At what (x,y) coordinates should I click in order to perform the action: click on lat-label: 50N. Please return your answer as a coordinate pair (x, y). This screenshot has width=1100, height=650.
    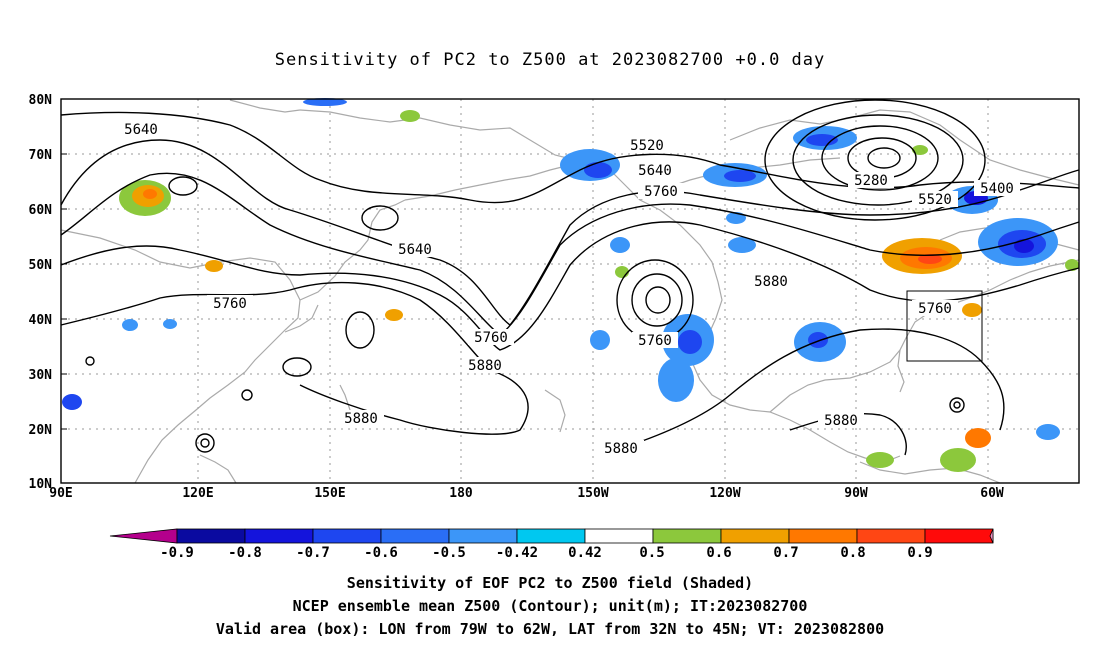
    Looking at the image, I should click on (41, 265).